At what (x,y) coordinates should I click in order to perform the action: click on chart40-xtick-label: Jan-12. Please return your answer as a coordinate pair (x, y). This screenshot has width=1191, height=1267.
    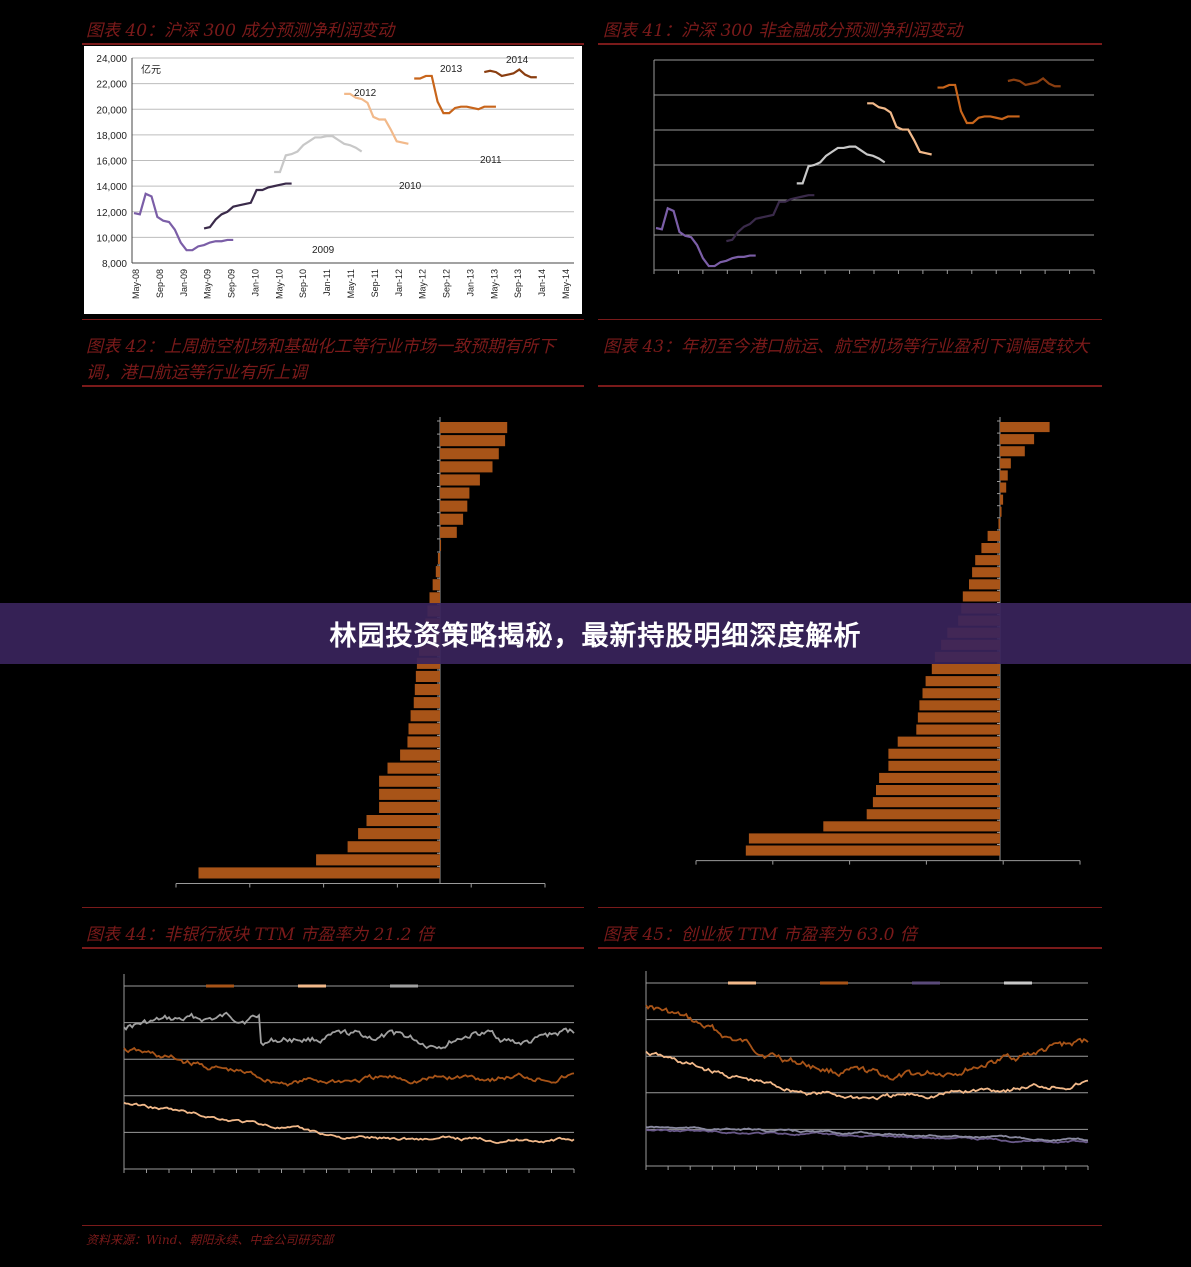
    Looking at the image, I should click on (399, 283).